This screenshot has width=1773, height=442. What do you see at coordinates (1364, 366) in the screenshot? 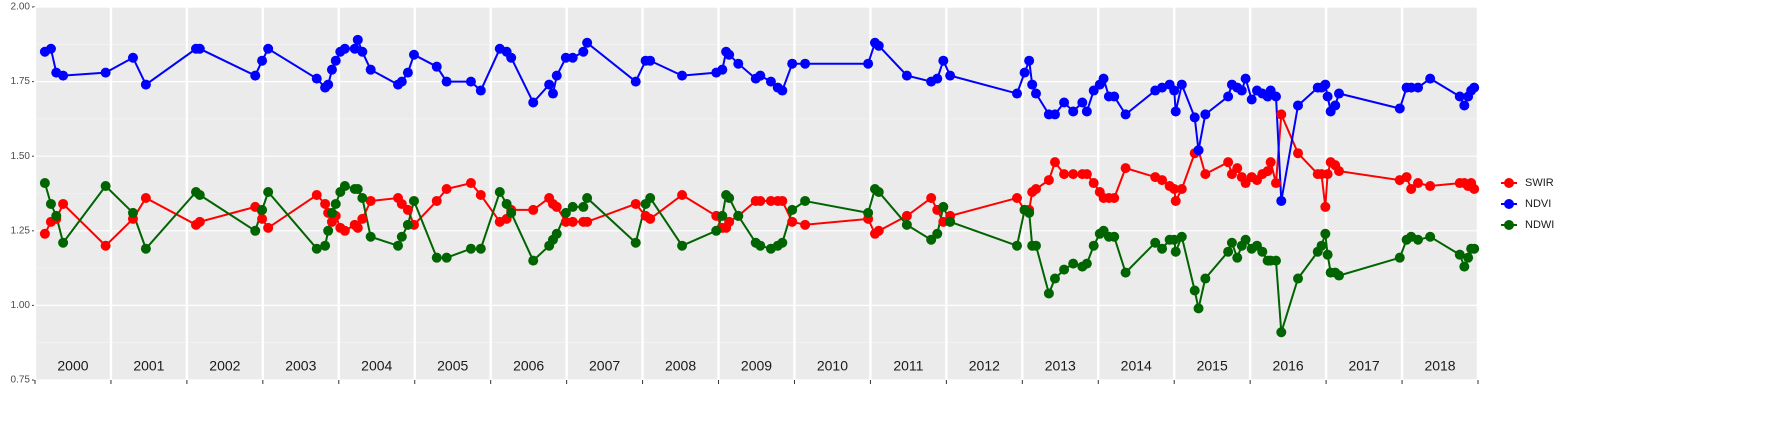
I see `year-label: 2017` at bounding box center [1364, 366].